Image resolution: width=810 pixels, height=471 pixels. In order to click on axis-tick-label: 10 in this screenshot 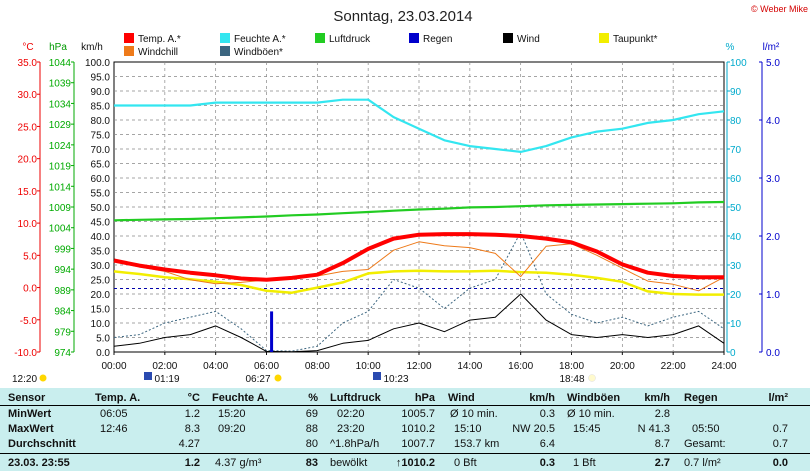, I will do `click(736, 324)`.